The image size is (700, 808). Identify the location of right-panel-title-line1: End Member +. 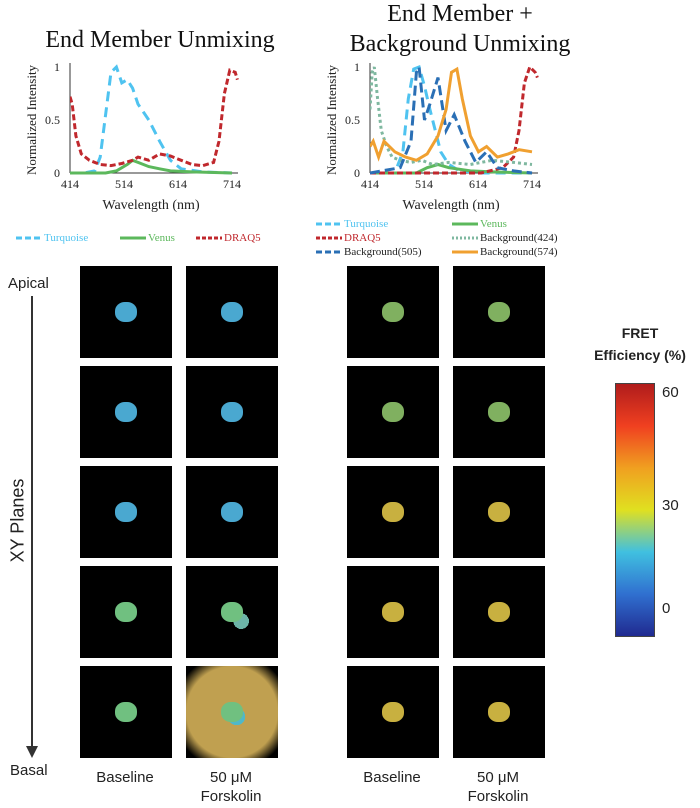
(460, 14).